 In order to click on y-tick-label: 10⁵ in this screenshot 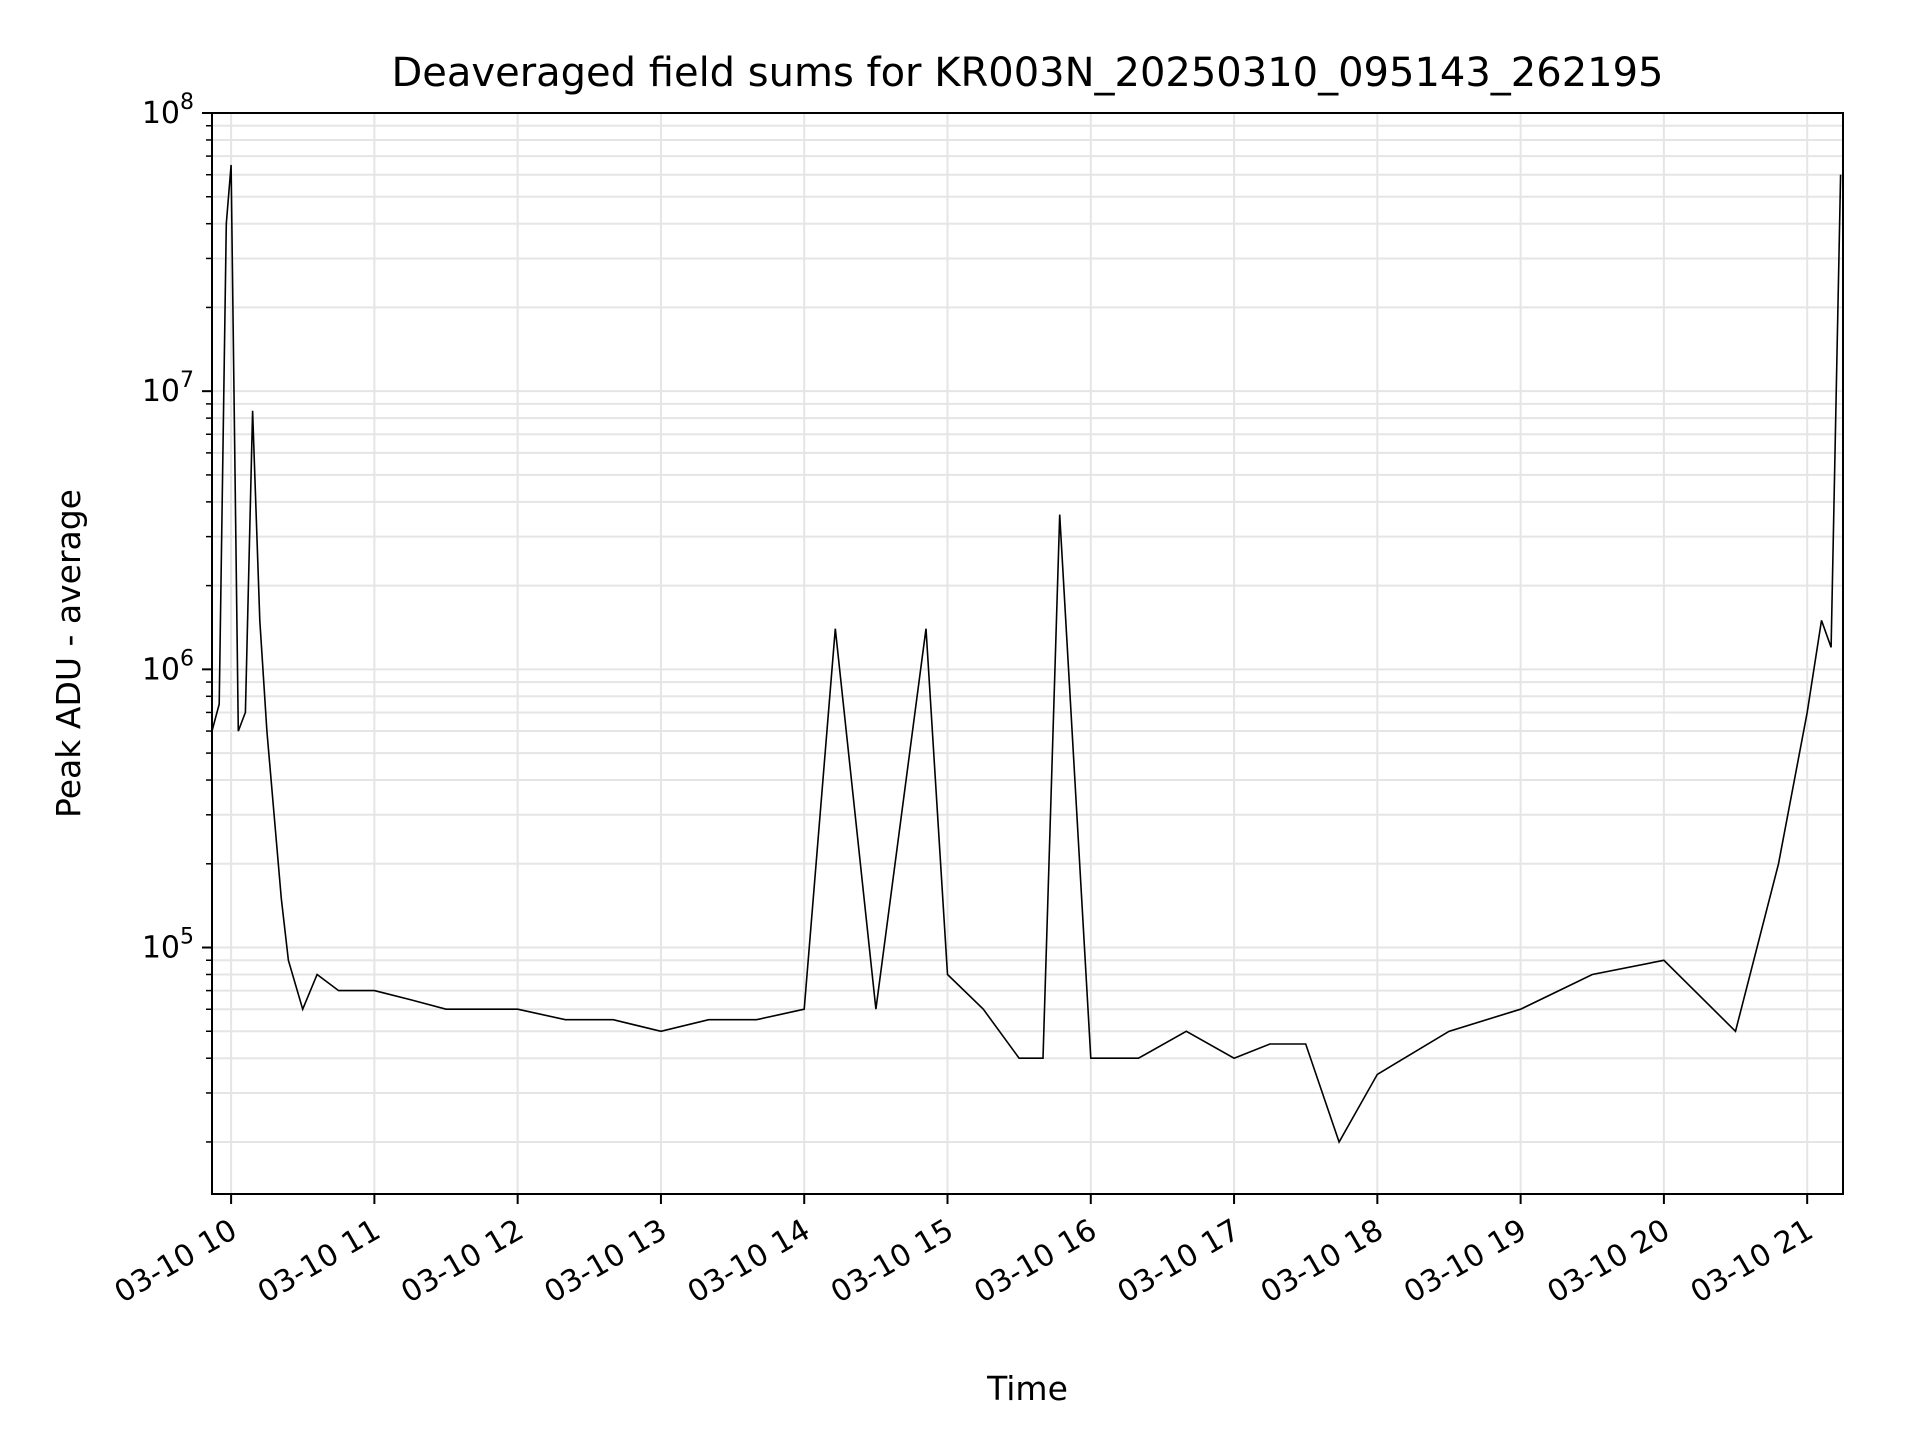, I will do `click(168, 945)`.